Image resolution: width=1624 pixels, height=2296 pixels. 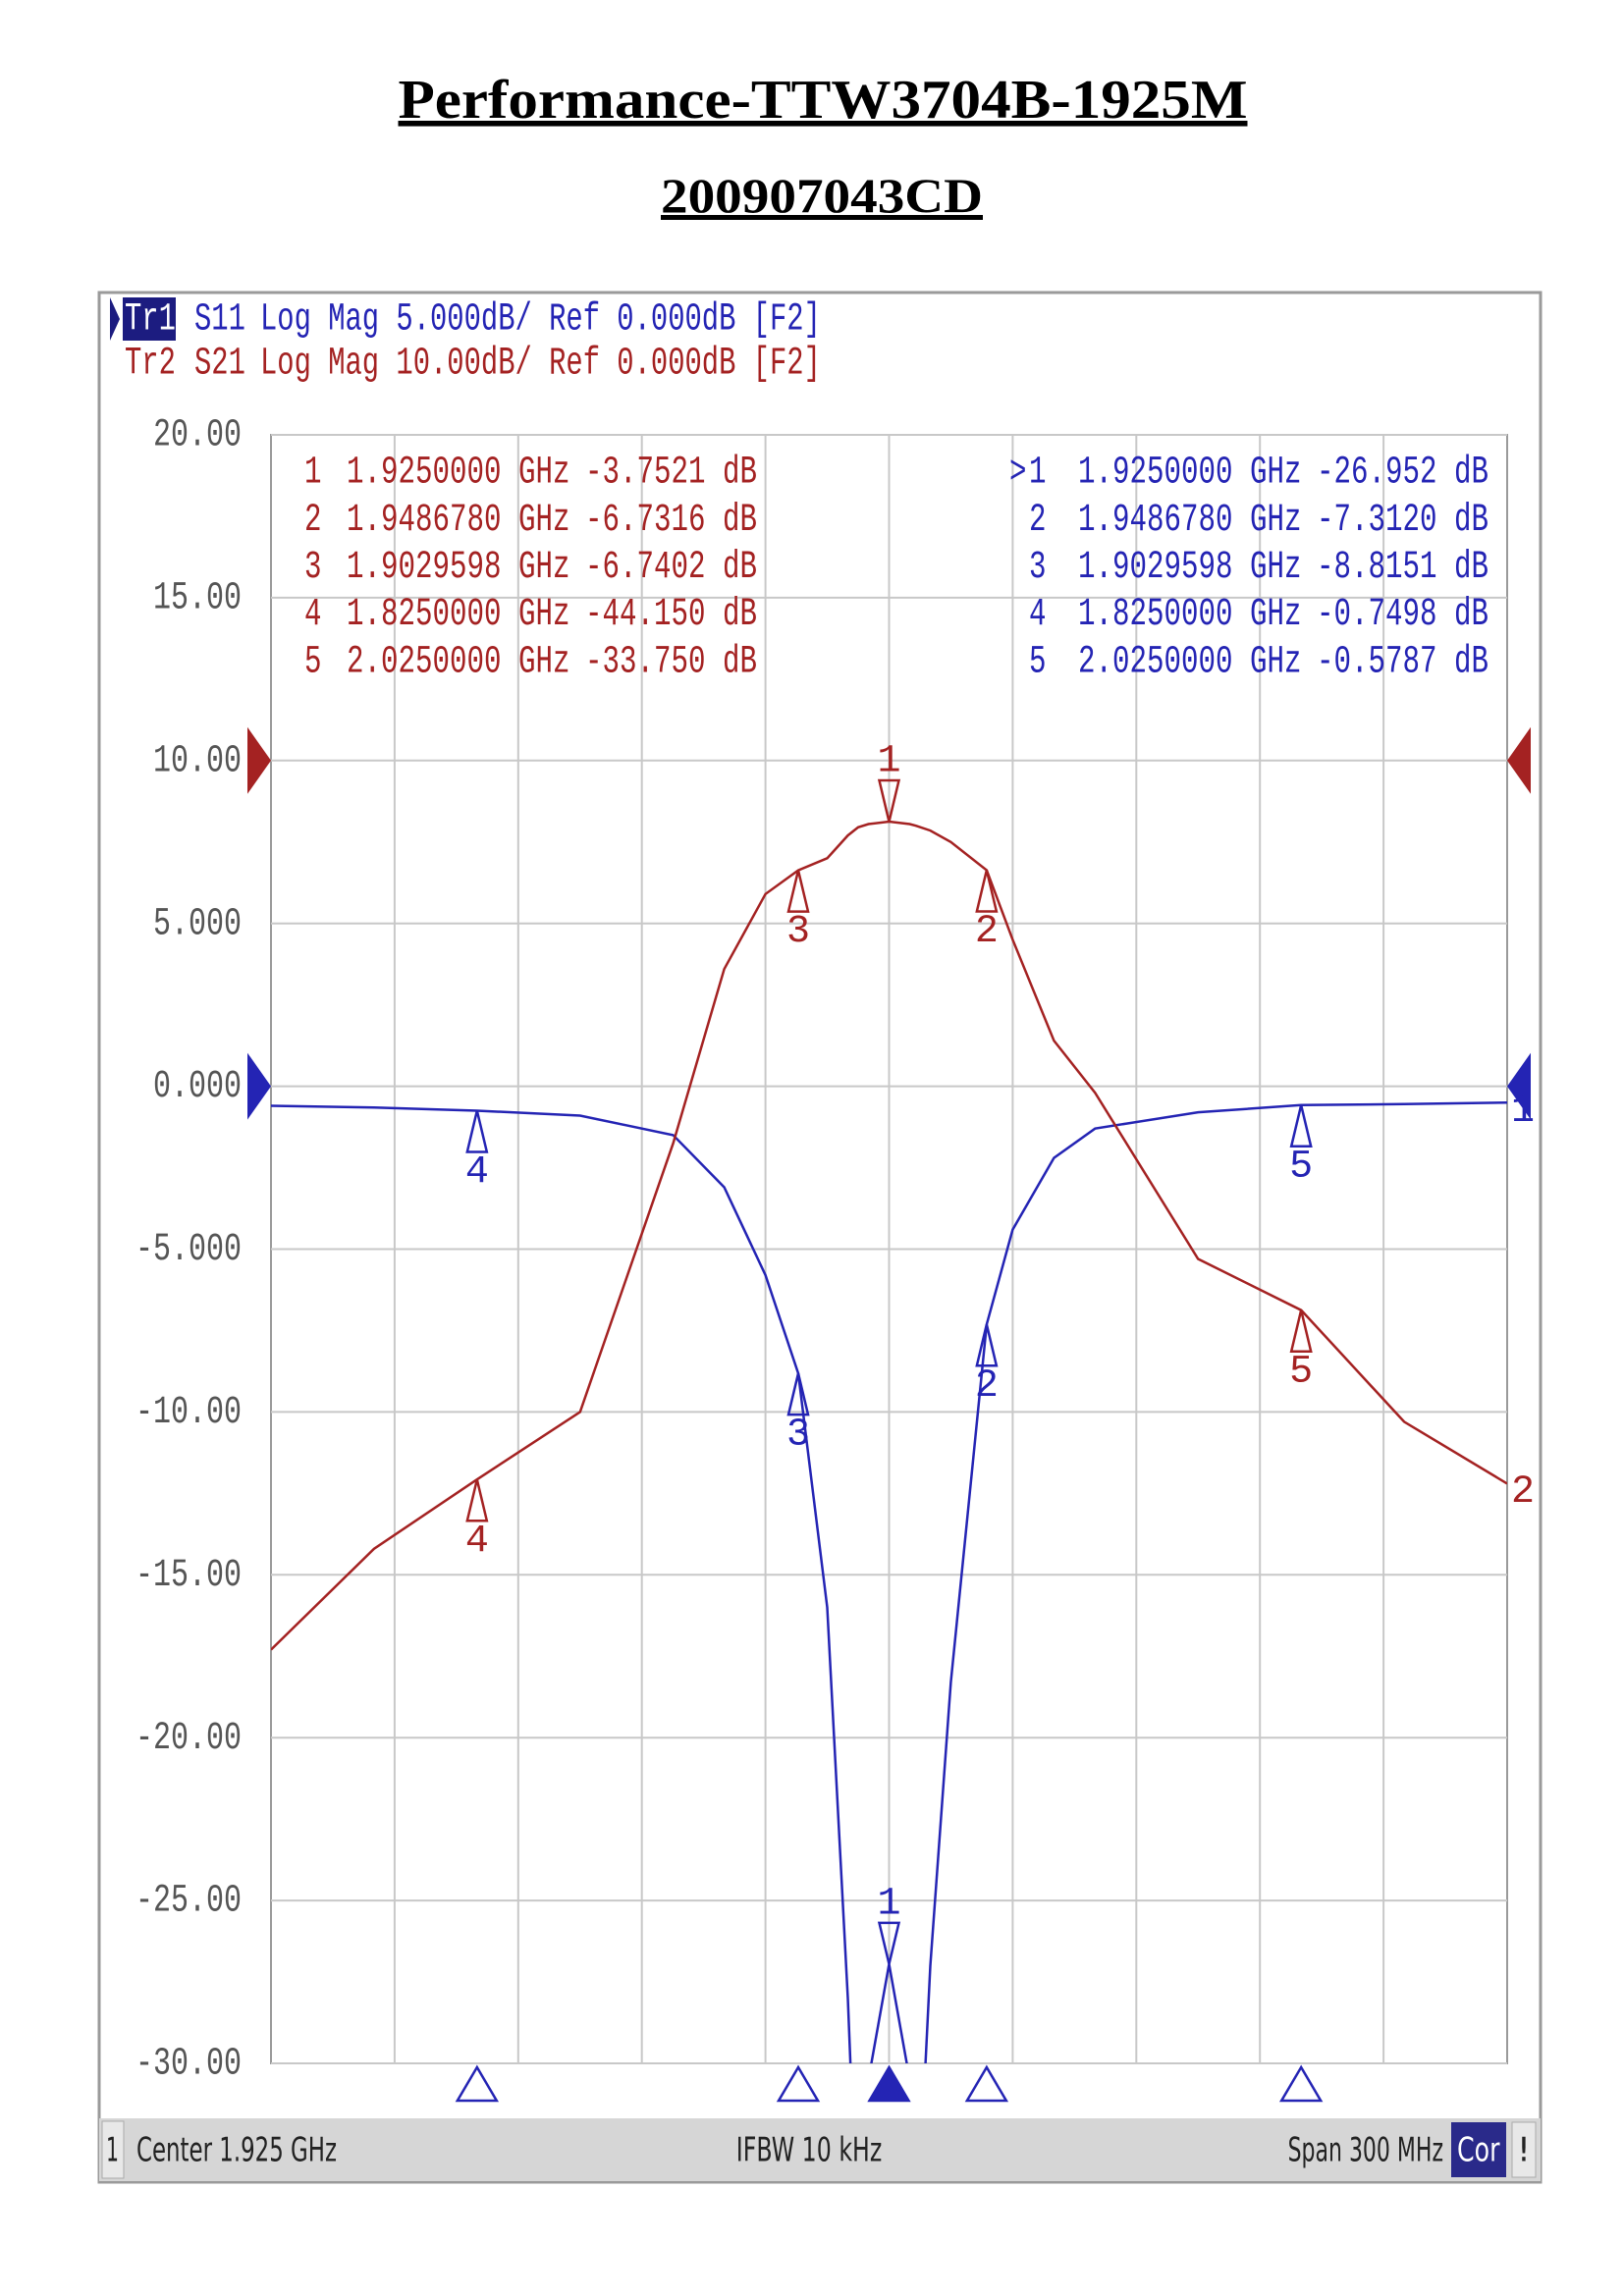 I want to click on status-center: Center 1.925 GHz, so click(x=236, y=2150).